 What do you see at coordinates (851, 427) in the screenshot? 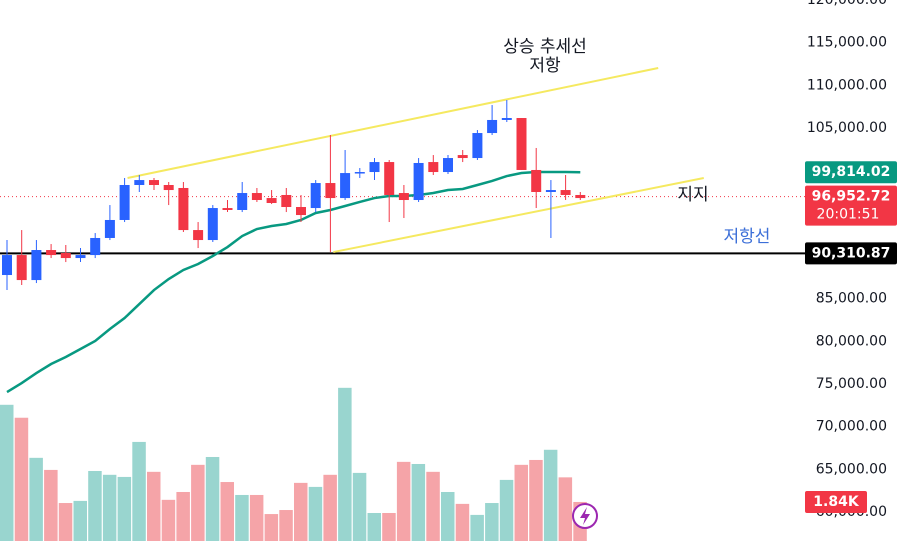
I see `y-tick-label: 70,000.00` at bounding box center [851, 427].